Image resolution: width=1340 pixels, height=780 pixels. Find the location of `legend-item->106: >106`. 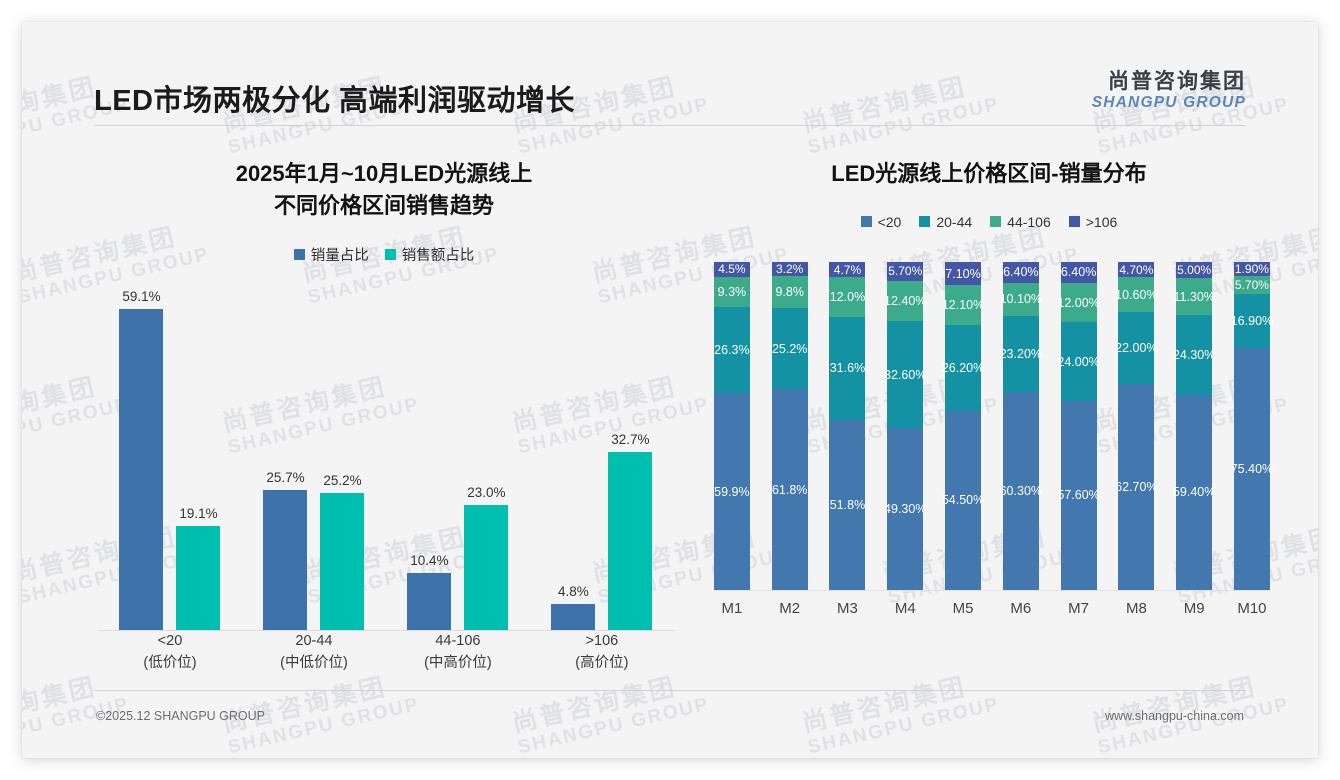

legend-item->106: >106 is located at coordinates (1093, 221).